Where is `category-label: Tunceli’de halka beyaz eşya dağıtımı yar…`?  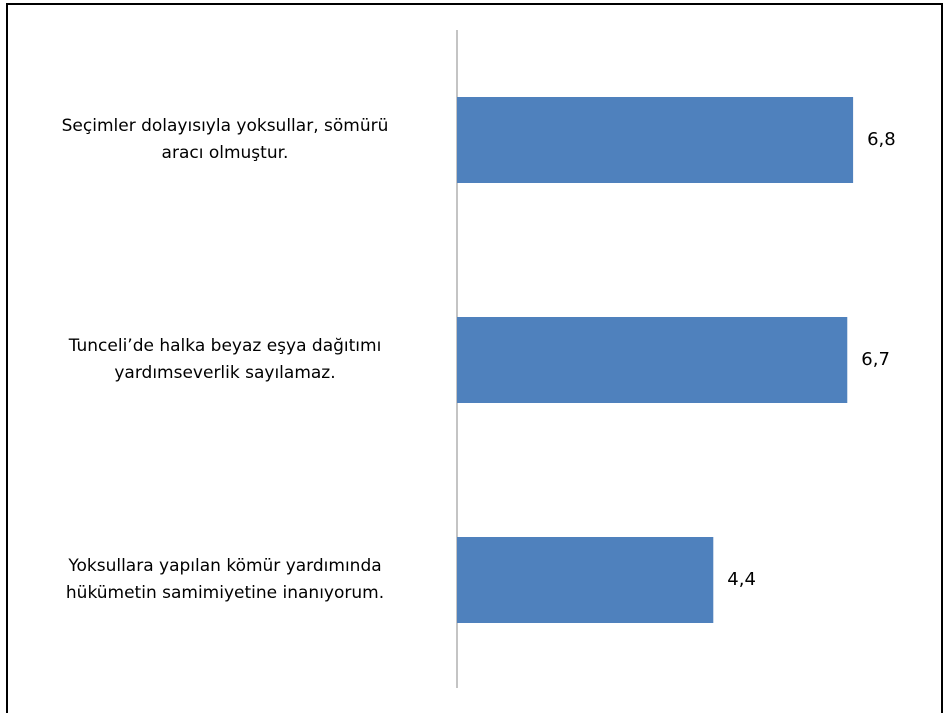 category-label: Tunceli’de halka beyaz eşya dağıtımı yar… is located at coordinates (225, 359).